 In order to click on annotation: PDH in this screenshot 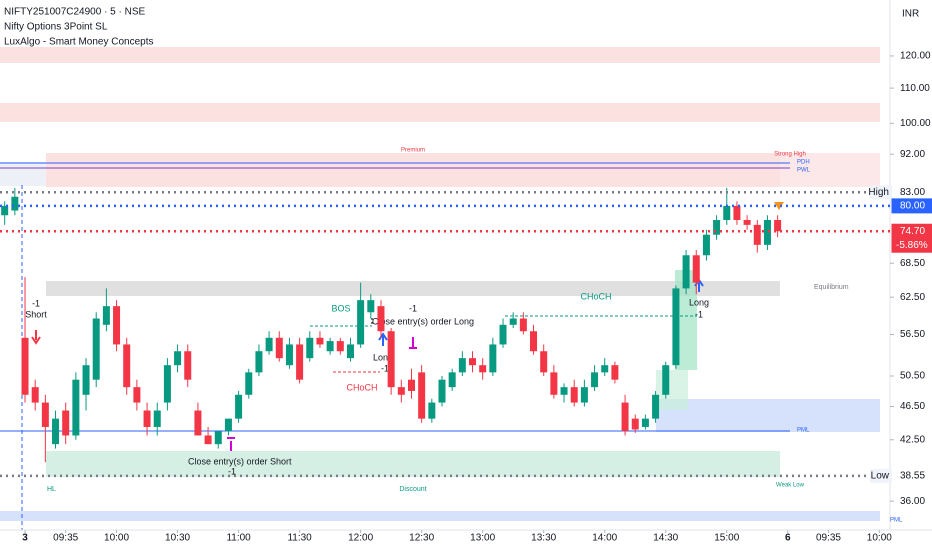, I will do `click(803, 163)`.